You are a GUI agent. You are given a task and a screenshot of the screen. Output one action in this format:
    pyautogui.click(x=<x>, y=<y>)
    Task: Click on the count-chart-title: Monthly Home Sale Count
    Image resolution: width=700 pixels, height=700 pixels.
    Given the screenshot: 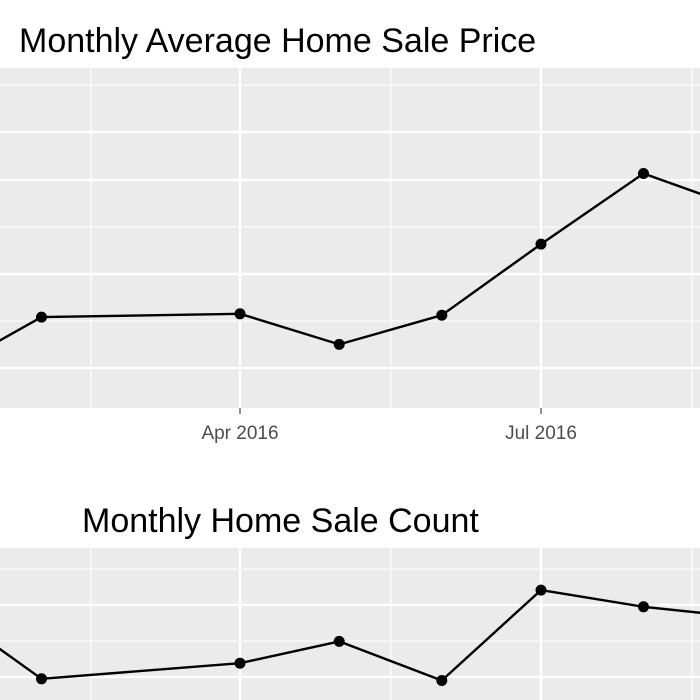 What is the action you would take?
    pyautogui.click(x=280, y=521)
    